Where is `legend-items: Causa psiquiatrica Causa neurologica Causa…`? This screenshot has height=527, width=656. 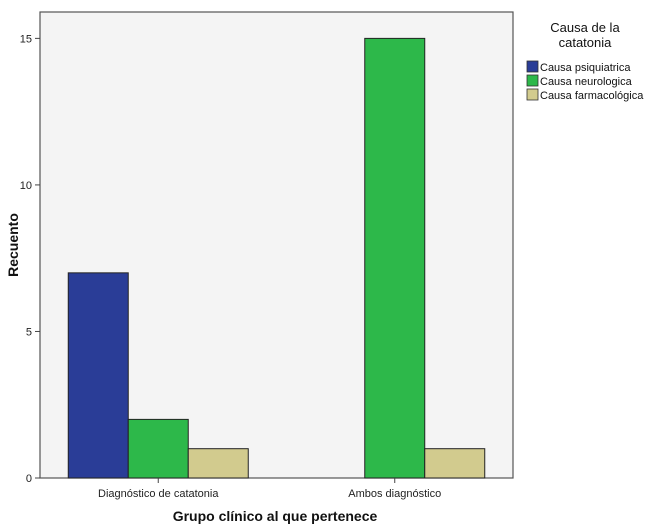
legend-items: Causa psiquiatrica Causa neurologica Causa… is located at coordinates (585, 81).